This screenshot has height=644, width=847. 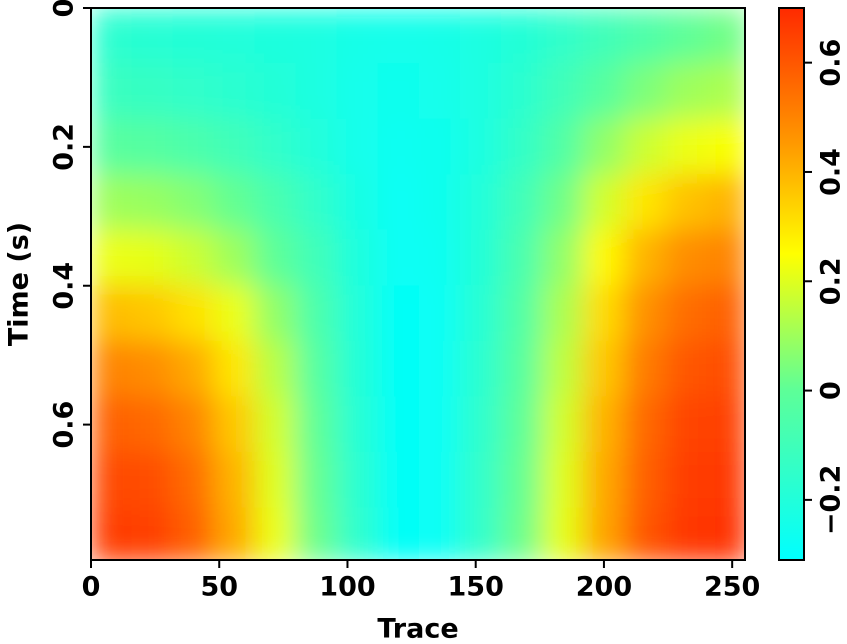 I want to click on x-tick-label: 50, so click(x=219, y=587).